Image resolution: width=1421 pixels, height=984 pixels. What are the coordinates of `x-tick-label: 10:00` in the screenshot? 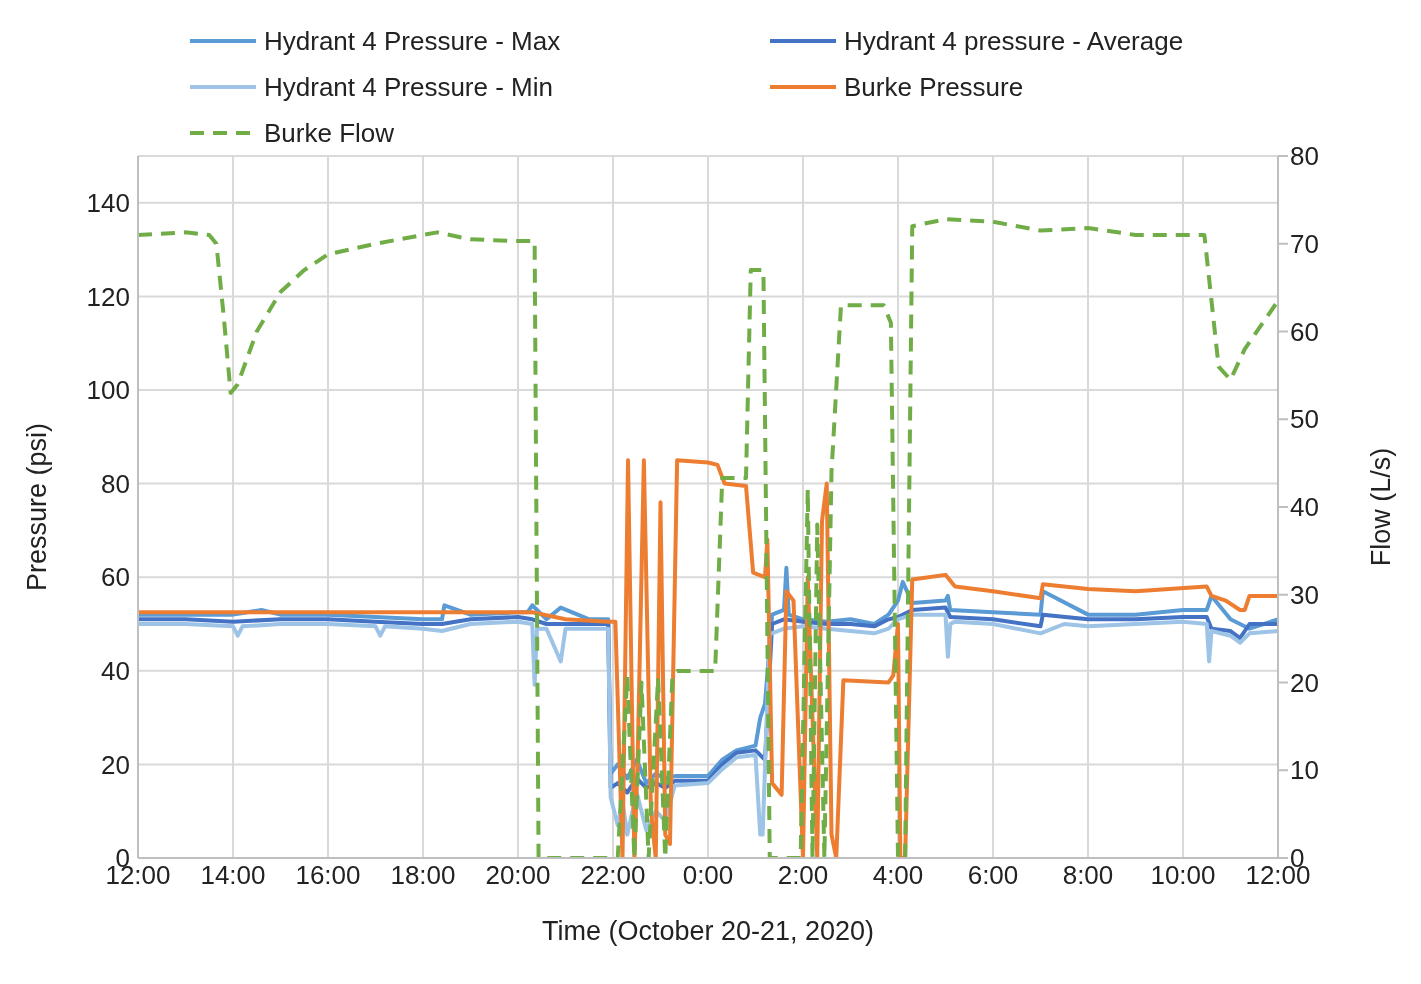 It's located at (1183, 875).